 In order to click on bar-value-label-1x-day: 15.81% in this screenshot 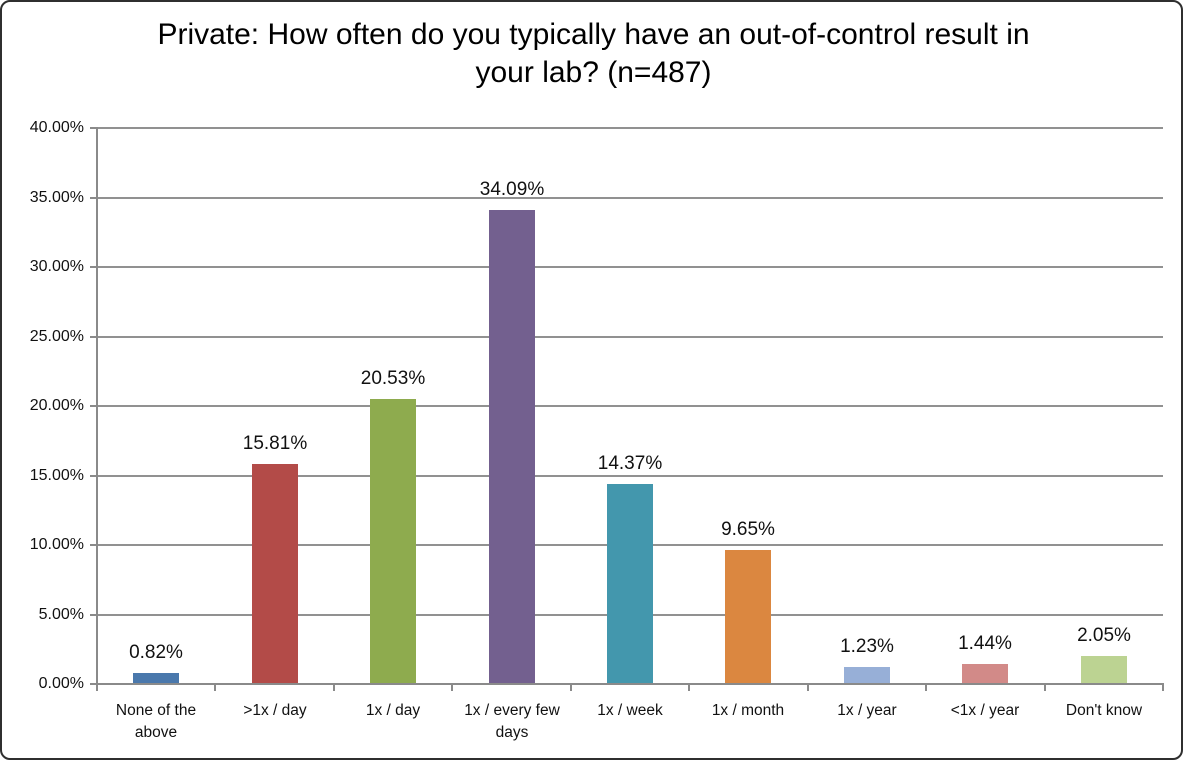, I will do `click(275, 443)`.